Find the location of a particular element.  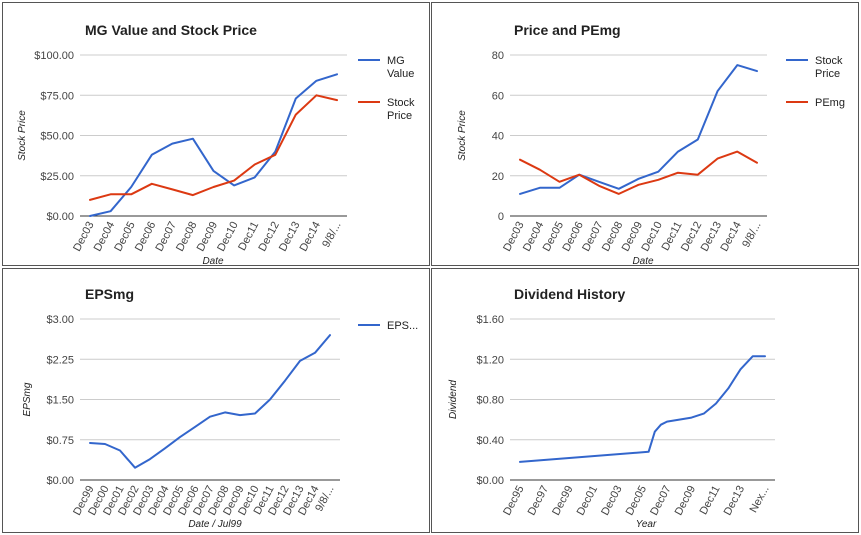

y-tick-label: $50.00 is located at coordinates (57, 137).